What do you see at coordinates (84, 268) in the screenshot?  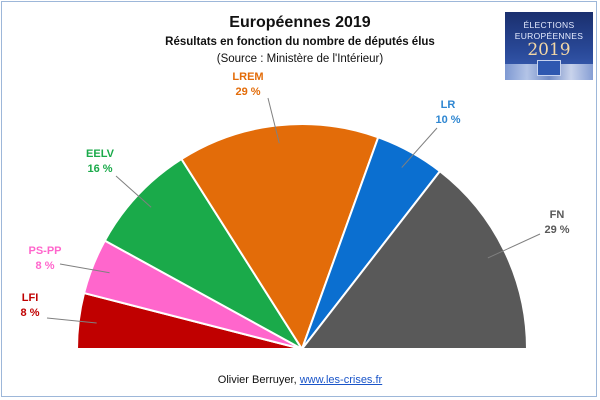 I see `leader-ps-pp` at bounding box center [84, 268].